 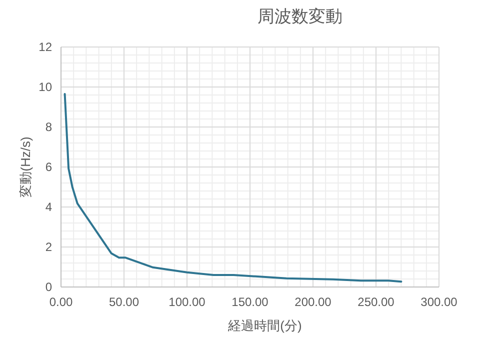 What do you see at coordinates (45, 47) in the screenshot?
I see `y-tick-label: 12` at bounding box center [45, 47].